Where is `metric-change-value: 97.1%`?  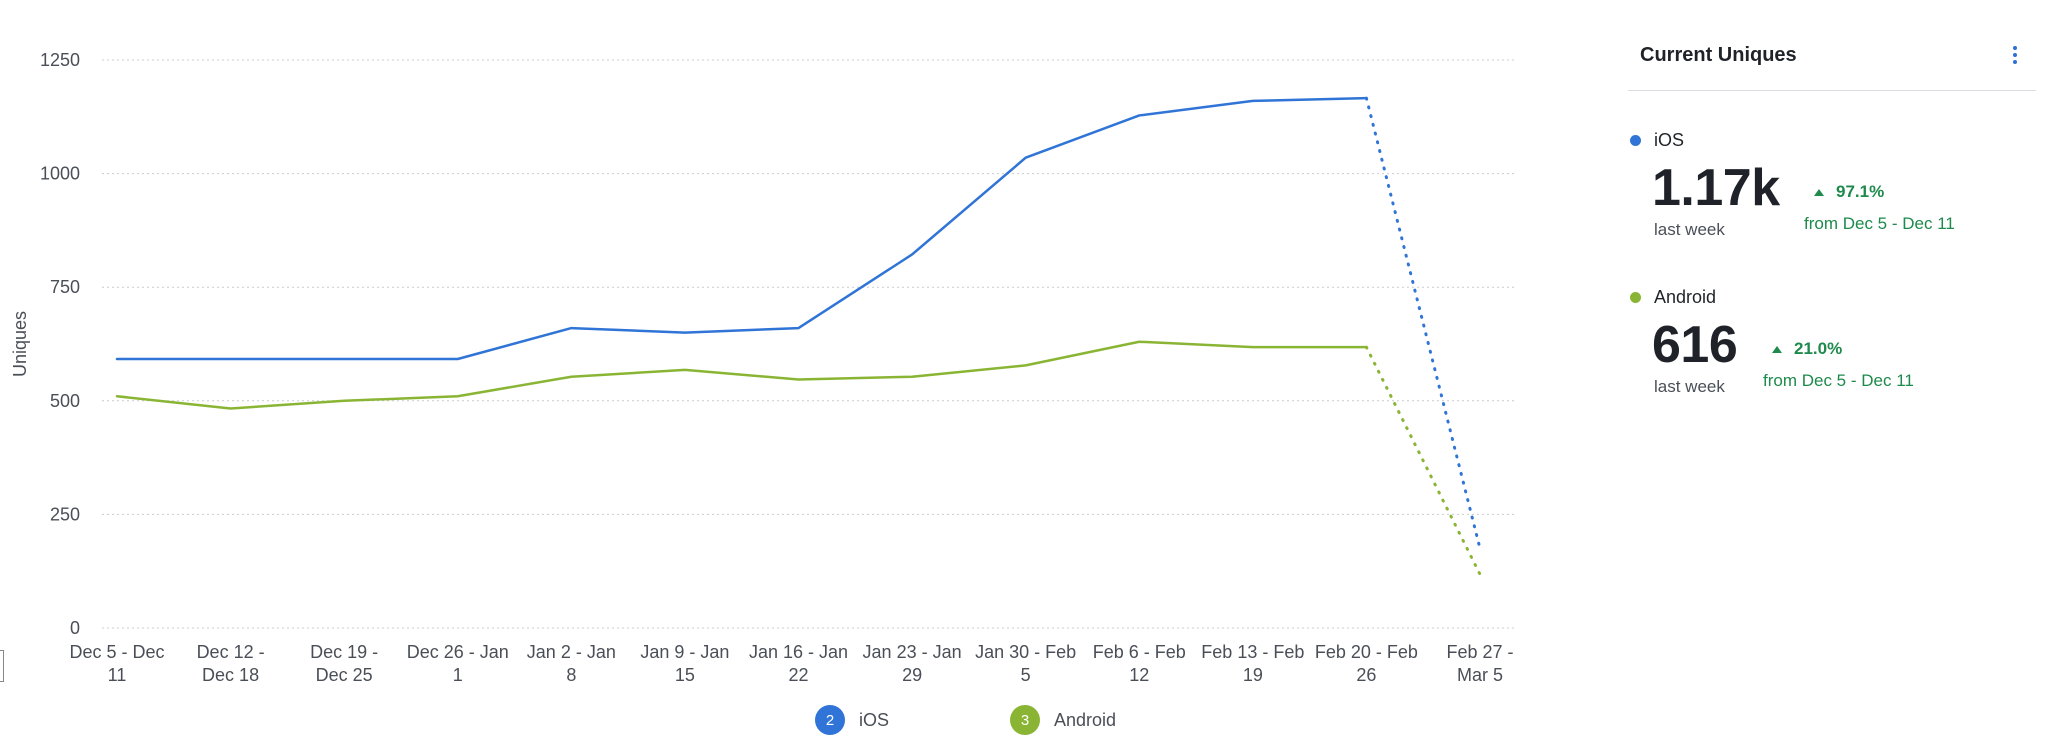
metric-change-value: 97.1% is located at coordinates (1860, 191).